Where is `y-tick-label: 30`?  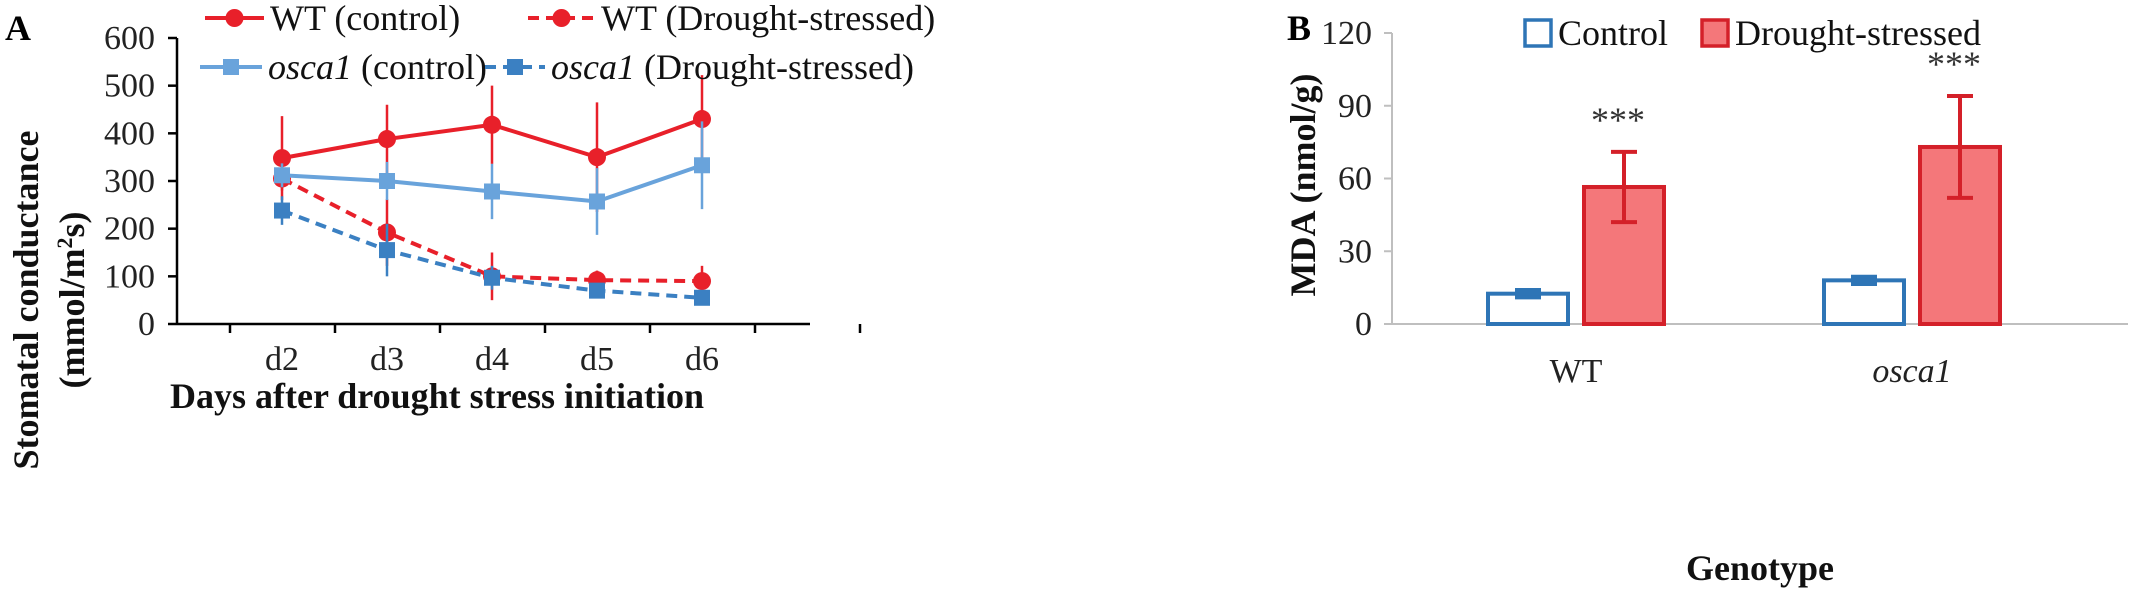 y-tick-label: 30 is located at coordinates (1355, 251).